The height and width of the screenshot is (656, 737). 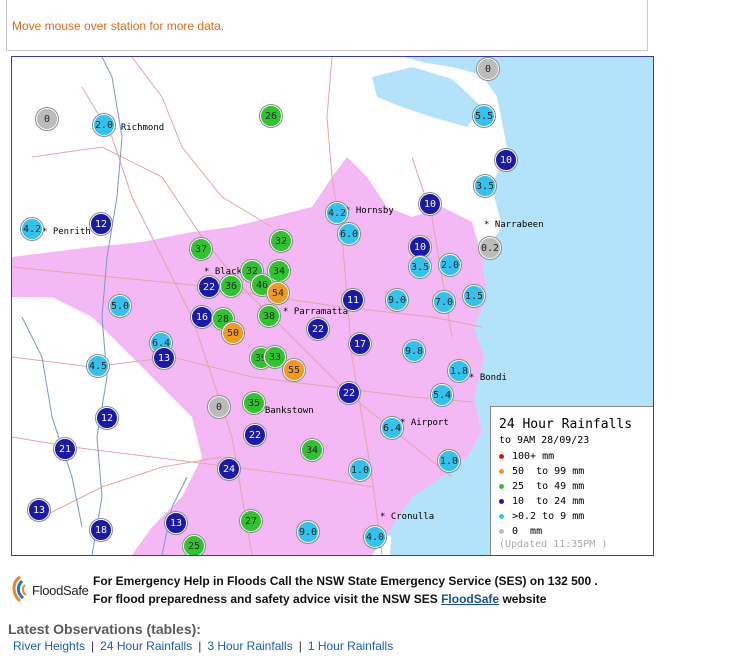 I want to click on rain-station: 38, so click(x=269, y=316).